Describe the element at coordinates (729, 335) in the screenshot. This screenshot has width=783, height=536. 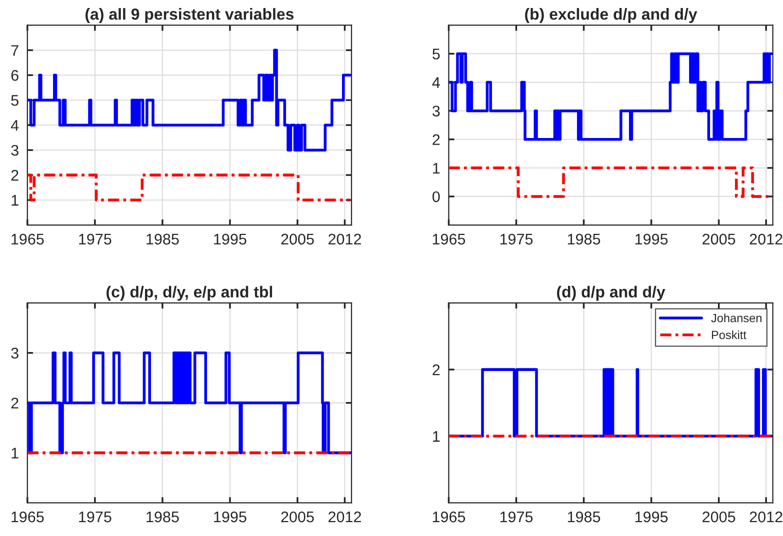
I see `legend-label: Poskitt` at that location.